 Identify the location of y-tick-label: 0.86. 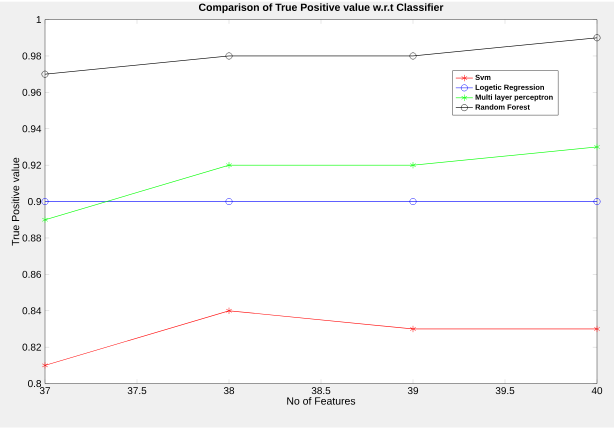
(32, 274).